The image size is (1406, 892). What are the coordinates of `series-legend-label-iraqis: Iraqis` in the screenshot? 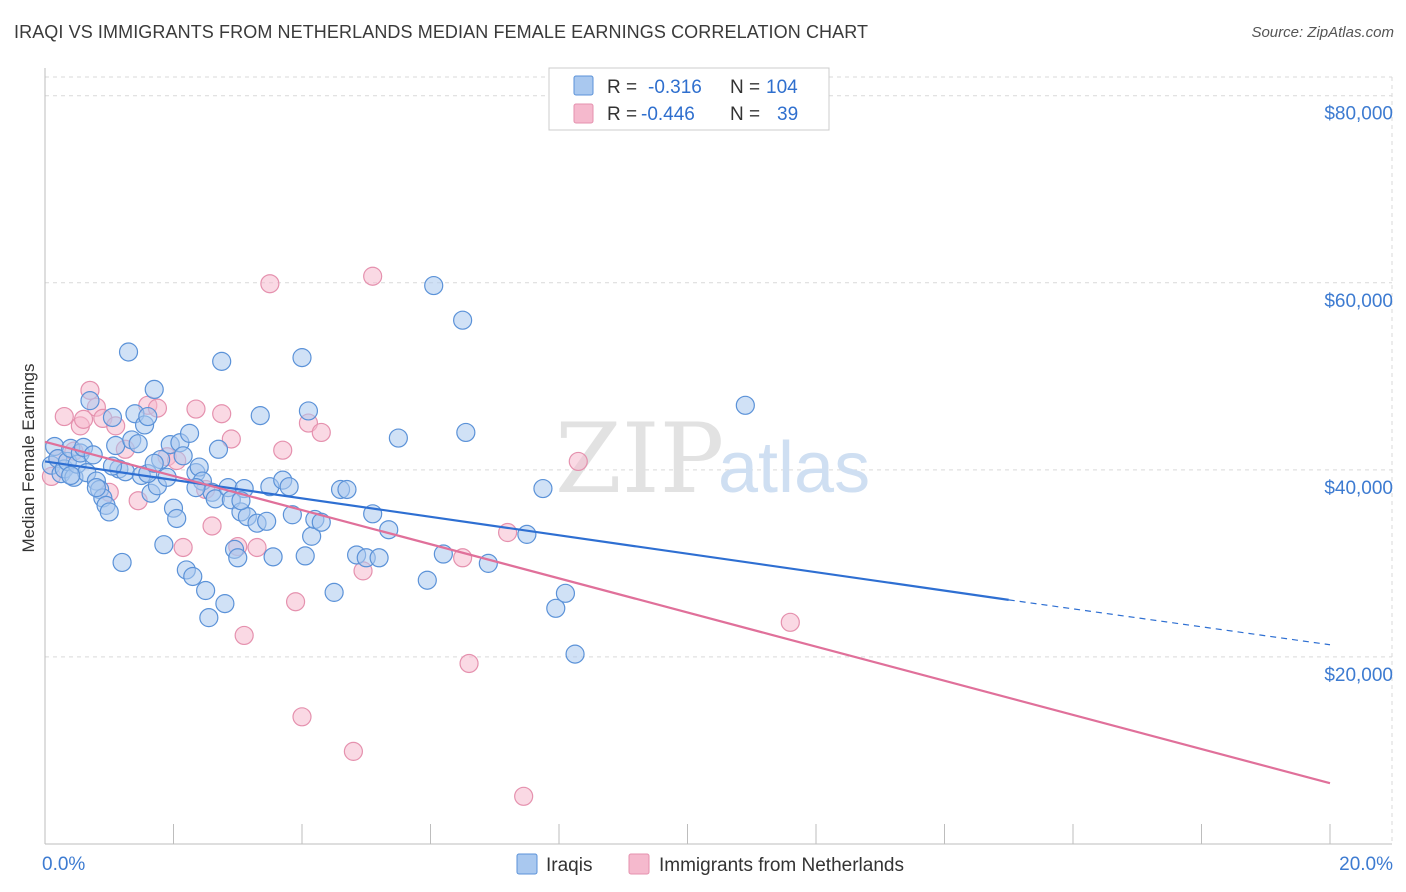 It's located at (569, 865).